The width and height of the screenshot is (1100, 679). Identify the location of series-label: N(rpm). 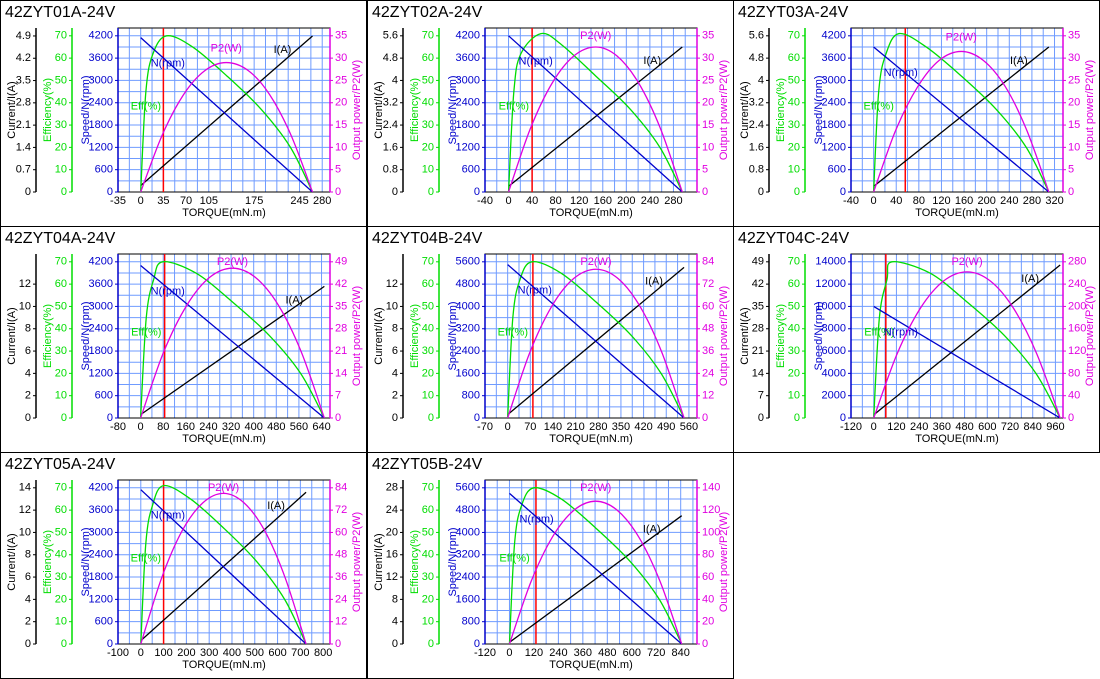
(168, 64).